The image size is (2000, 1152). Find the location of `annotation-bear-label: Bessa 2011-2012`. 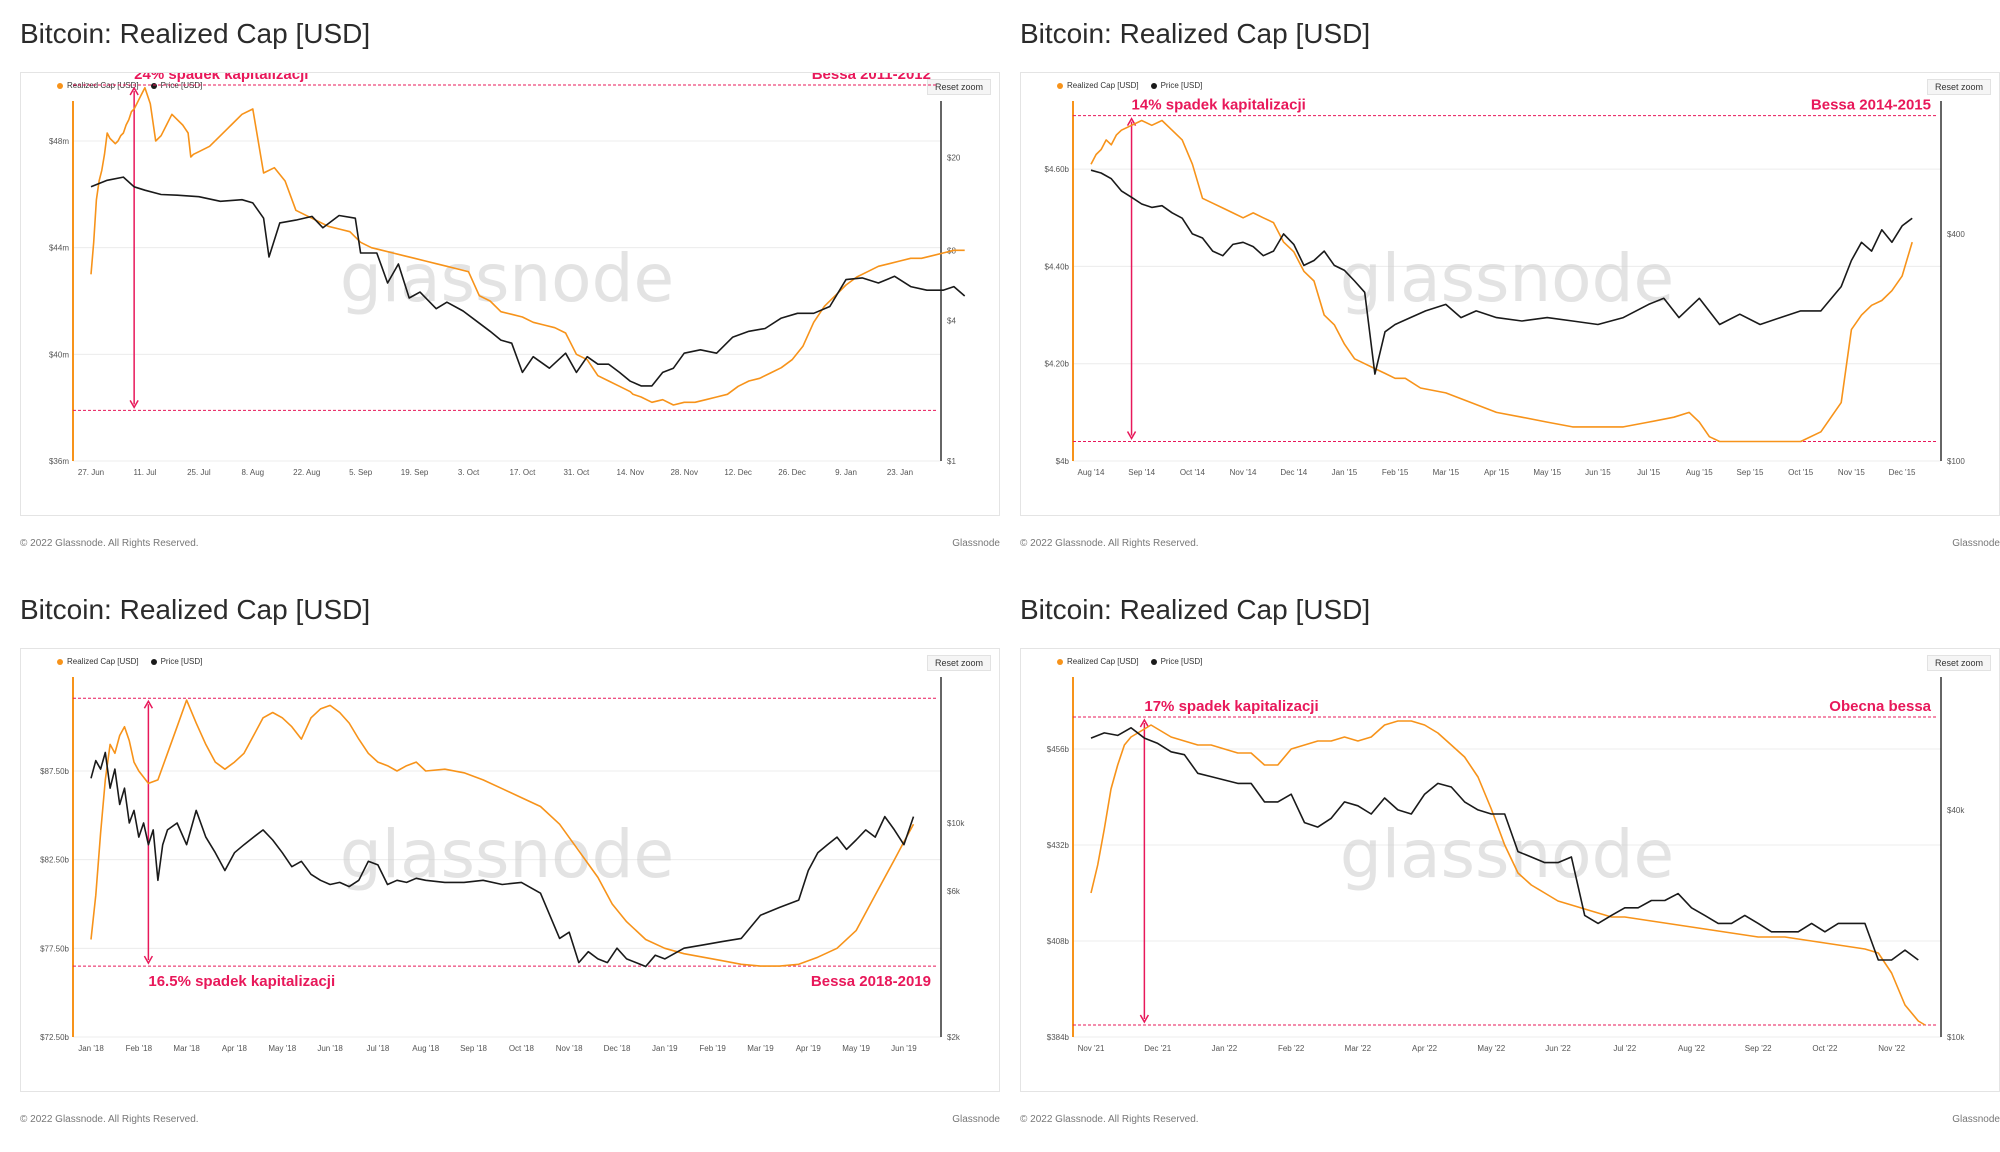

annotation-bear-label: Bessa 2011-2012 is located at coordinates (871, 78).